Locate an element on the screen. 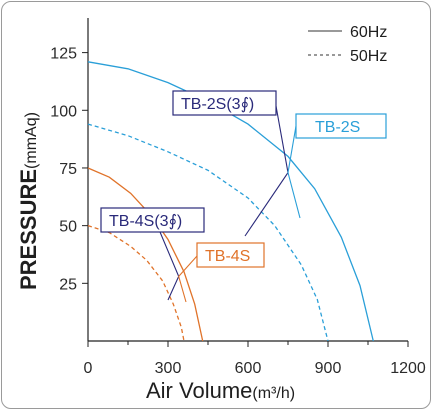 The height and width of the screenshot is (410, 432). series-tb4s-50hz is located at coordinates (136, 283).